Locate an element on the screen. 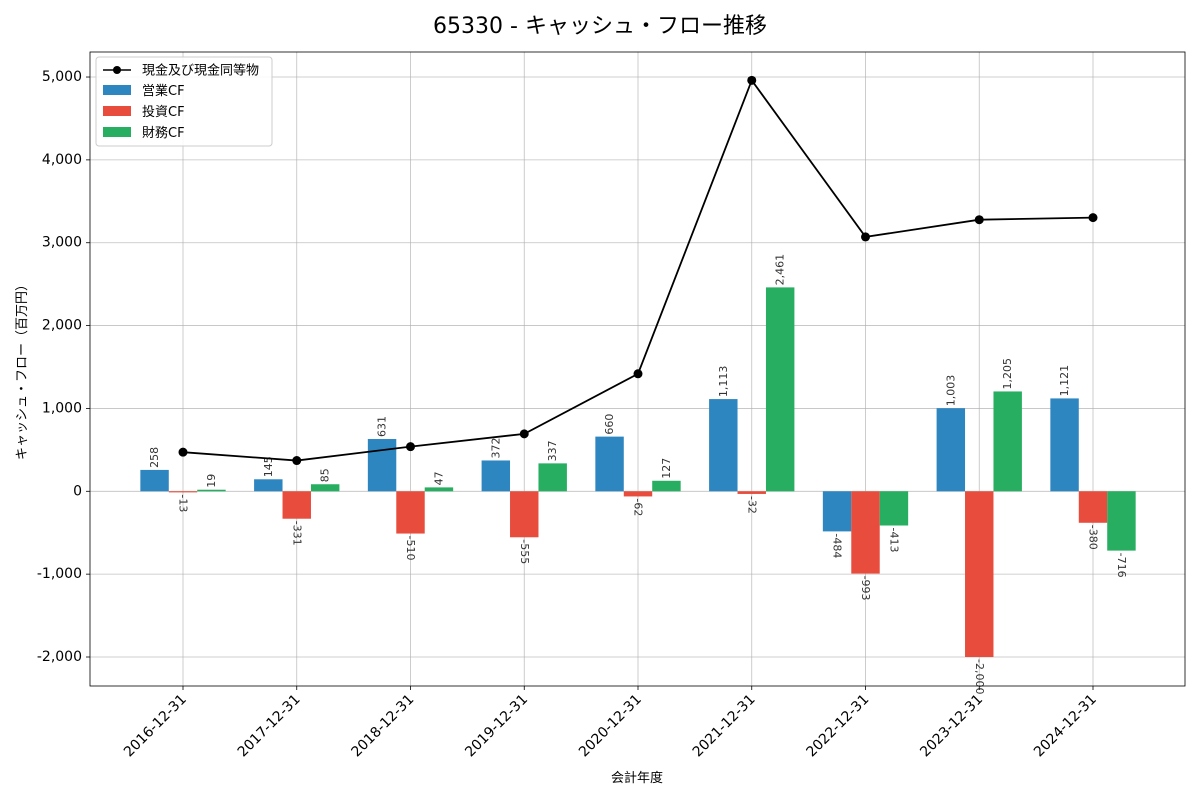 Image resolution: width=1200 pixels, height=800 pixels. bar-label-financing-cf: 47 is located at coordinates (438, 478).